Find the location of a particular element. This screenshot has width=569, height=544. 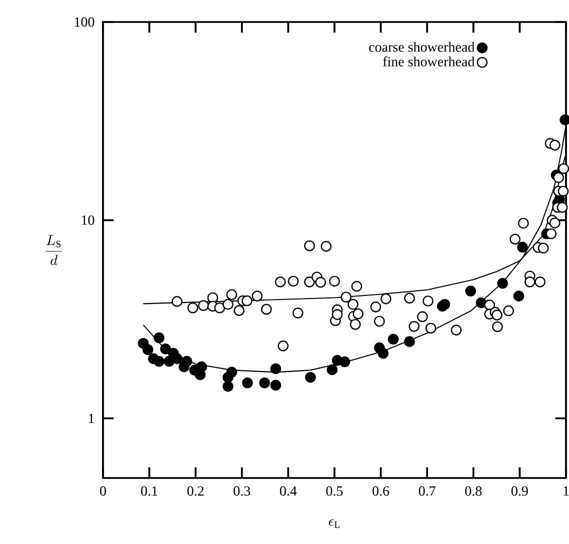

x-tick-label: 0.7 is located at coordinates (427, 491).